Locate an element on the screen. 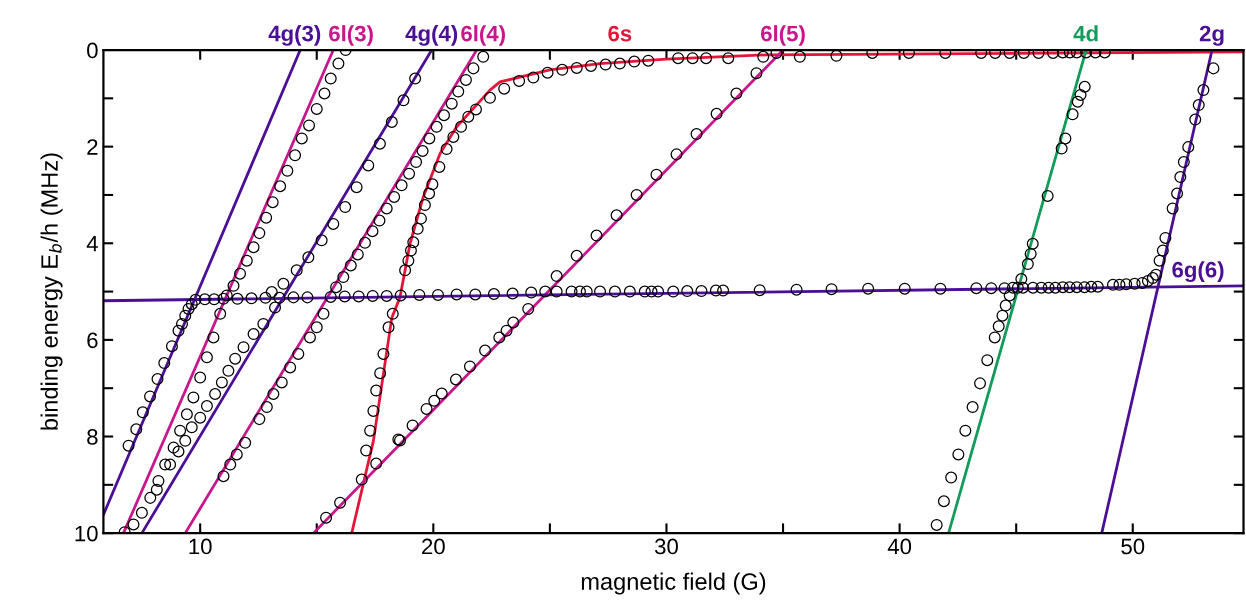 The width and height of the screenshot is (1246, 610). x-tick-label: 20 is located at coordinates (433, 546).